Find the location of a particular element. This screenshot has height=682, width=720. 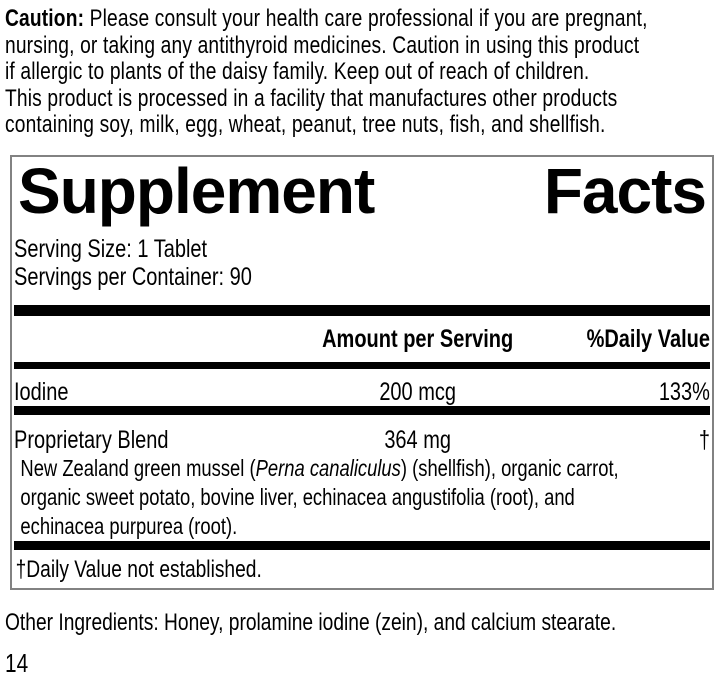

divider-bar-footnote is located at coordinates (362, 545).